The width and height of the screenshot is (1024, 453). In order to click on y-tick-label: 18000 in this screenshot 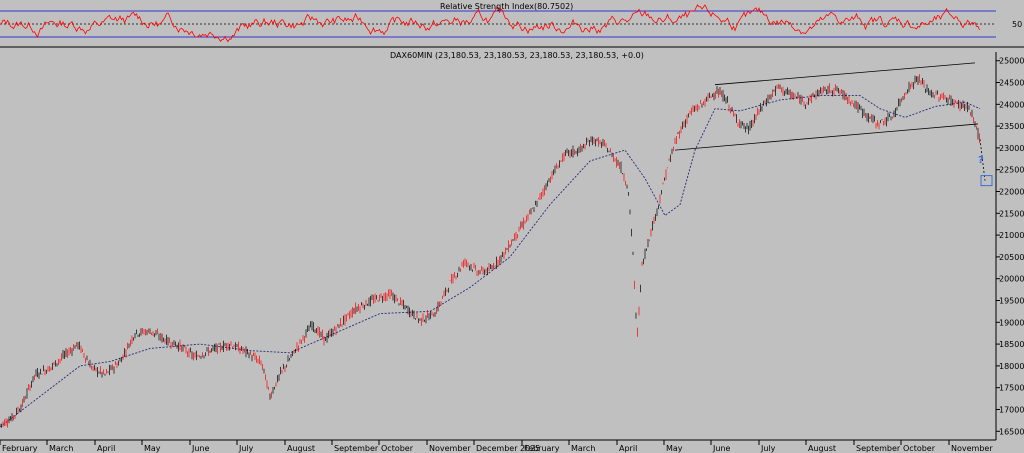, I will do `click(1011, 366)`.